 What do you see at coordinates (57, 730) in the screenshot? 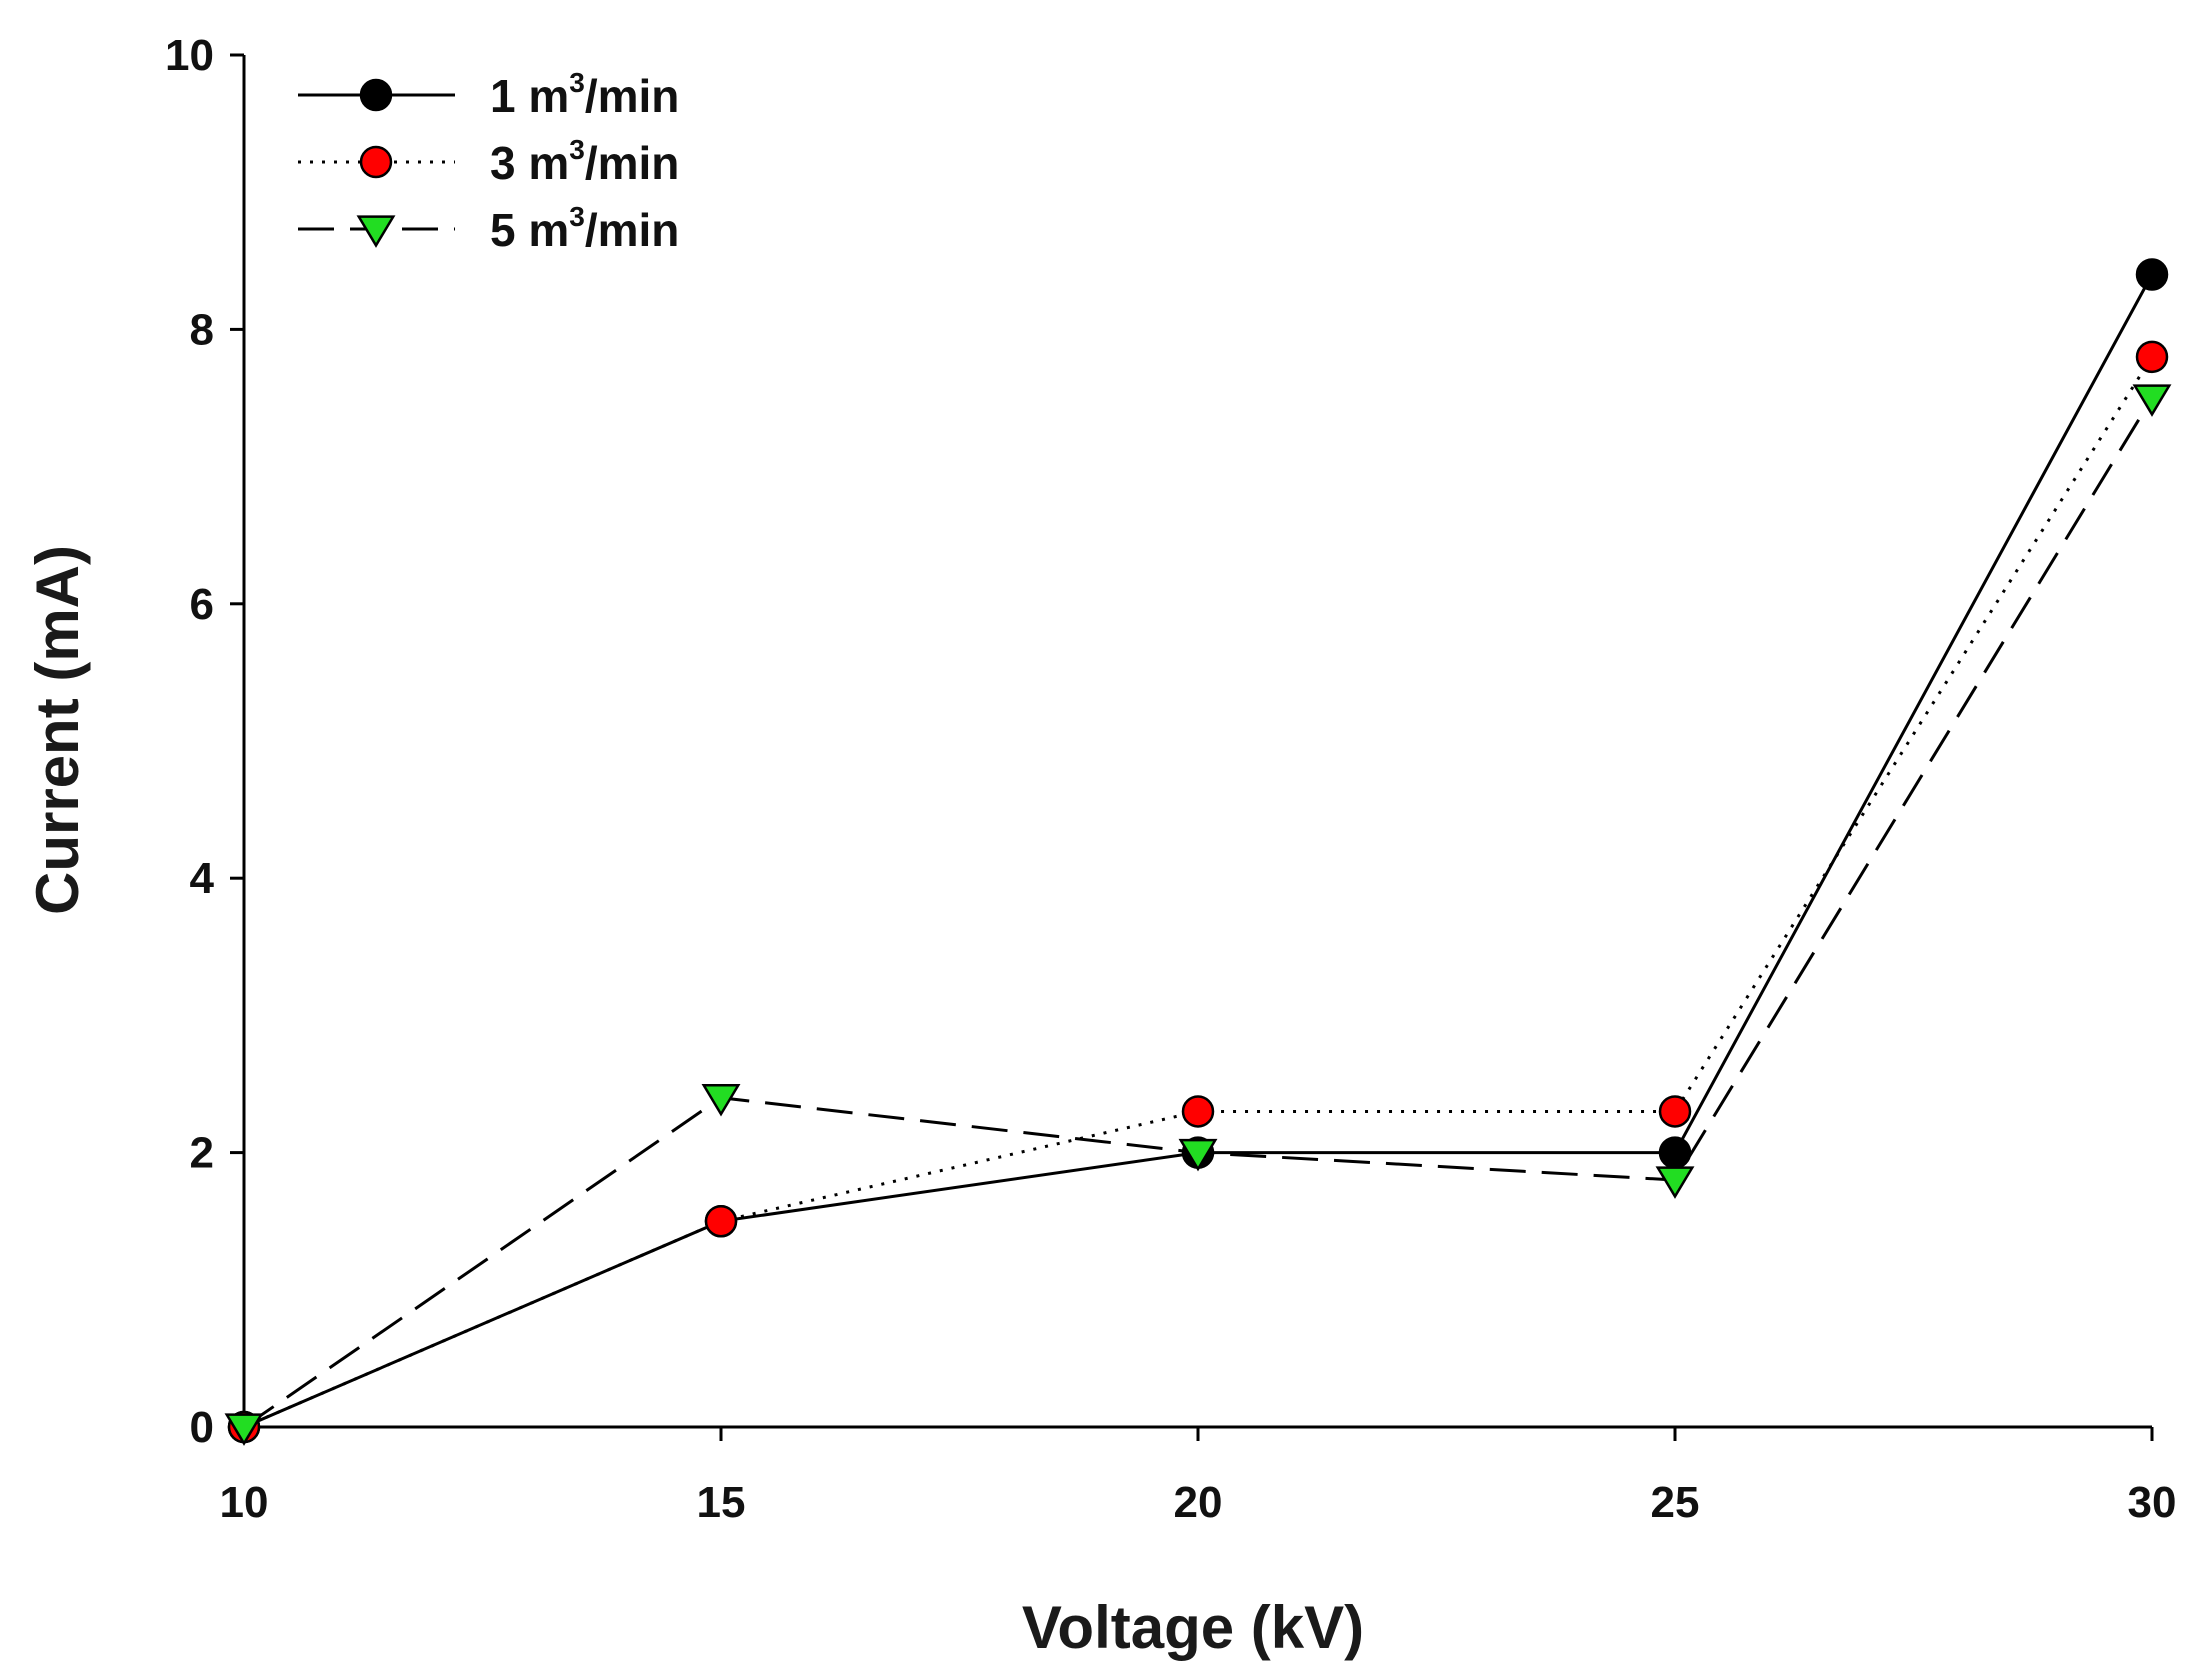
I see `y-axis-title: Current (mA)` at bounding box center [57, 730].